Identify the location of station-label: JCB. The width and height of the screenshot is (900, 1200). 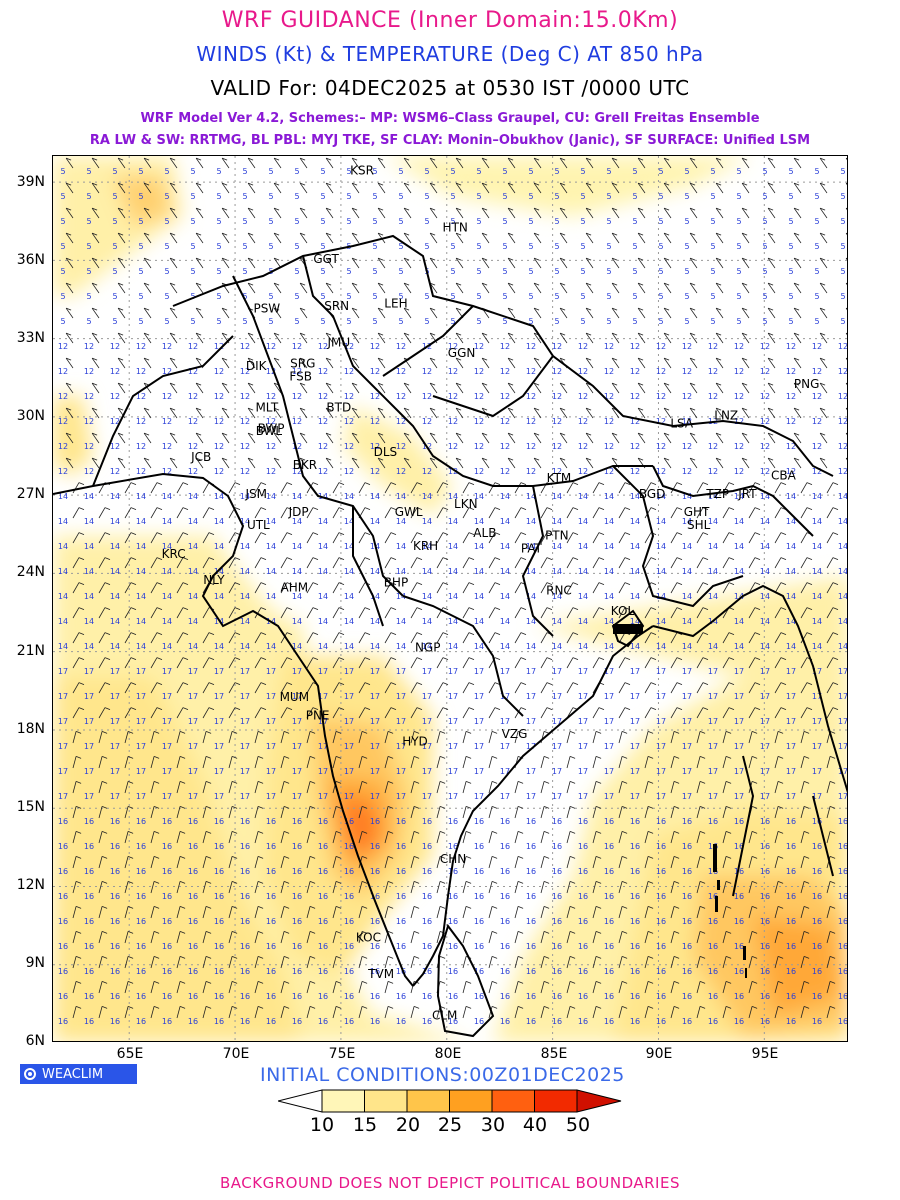
(200, 457).